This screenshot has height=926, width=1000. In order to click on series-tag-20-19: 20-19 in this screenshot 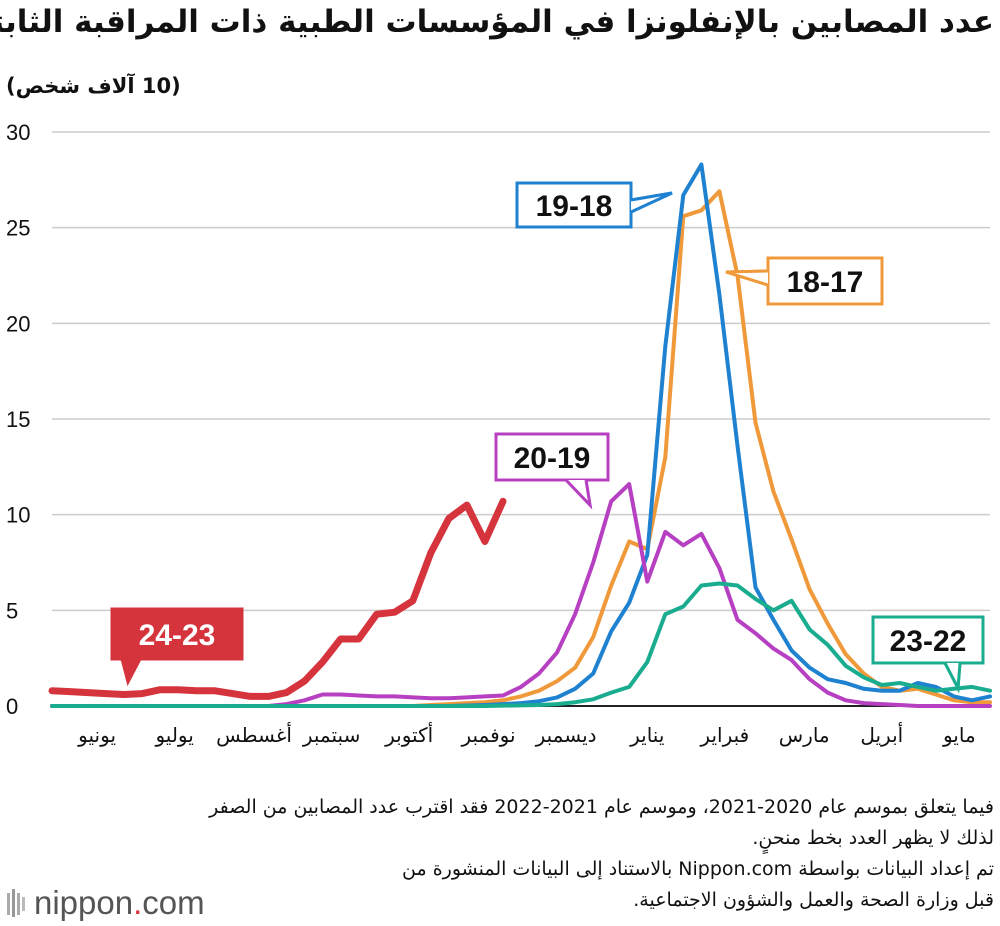, I will do `click(552, 471)`.